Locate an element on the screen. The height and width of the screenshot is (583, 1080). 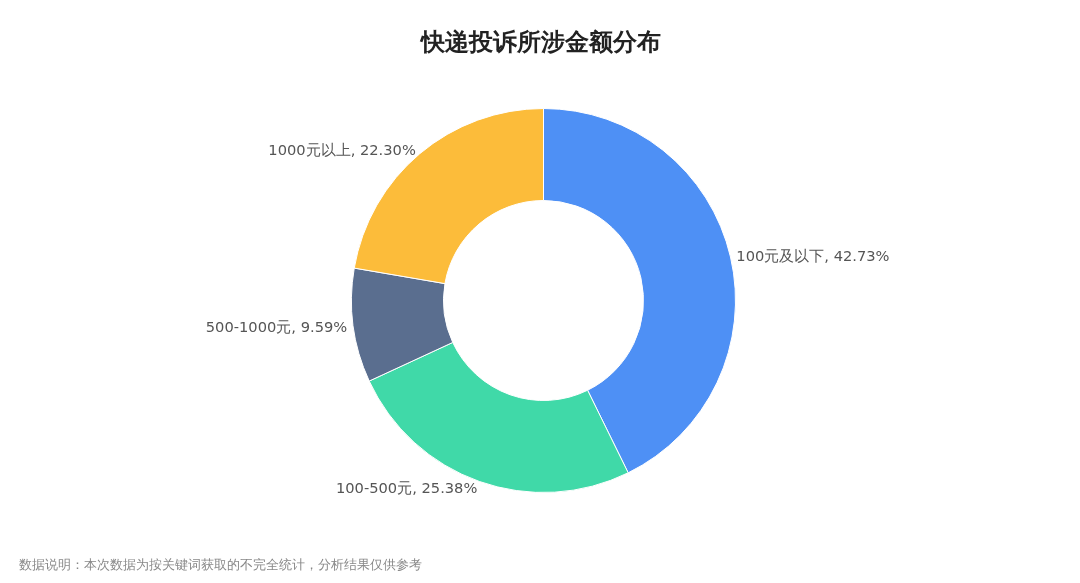
chart-title: 快递投诉所涉金额分布 is located at coordinates (539, 41).